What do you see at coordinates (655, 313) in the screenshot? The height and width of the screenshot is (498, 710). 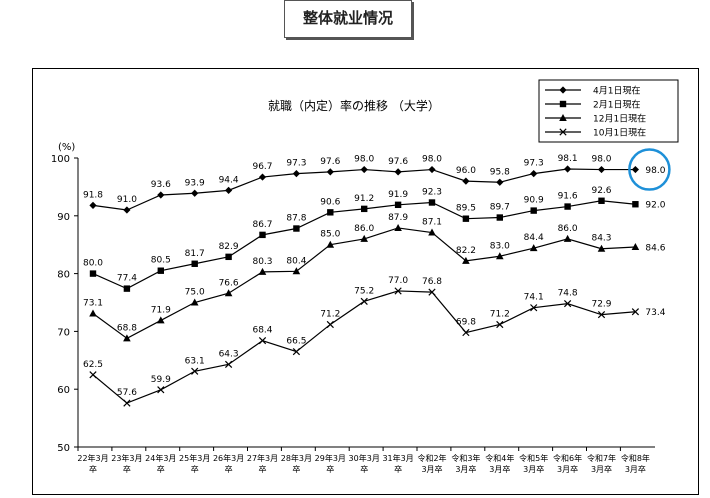 I see `series-4-data-label: 73.4` at bounding box center [655, 313].